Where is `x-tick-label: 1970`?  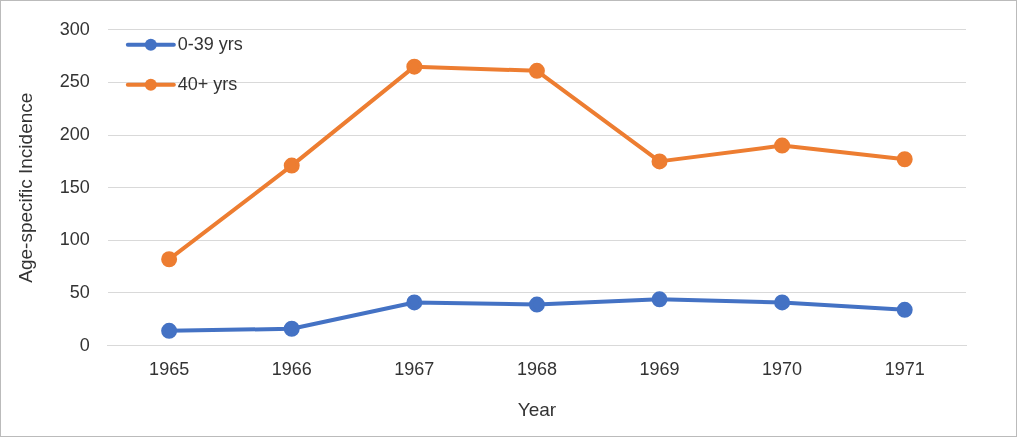
x-tick-label: 1970 is located at coordinates (782, 369).